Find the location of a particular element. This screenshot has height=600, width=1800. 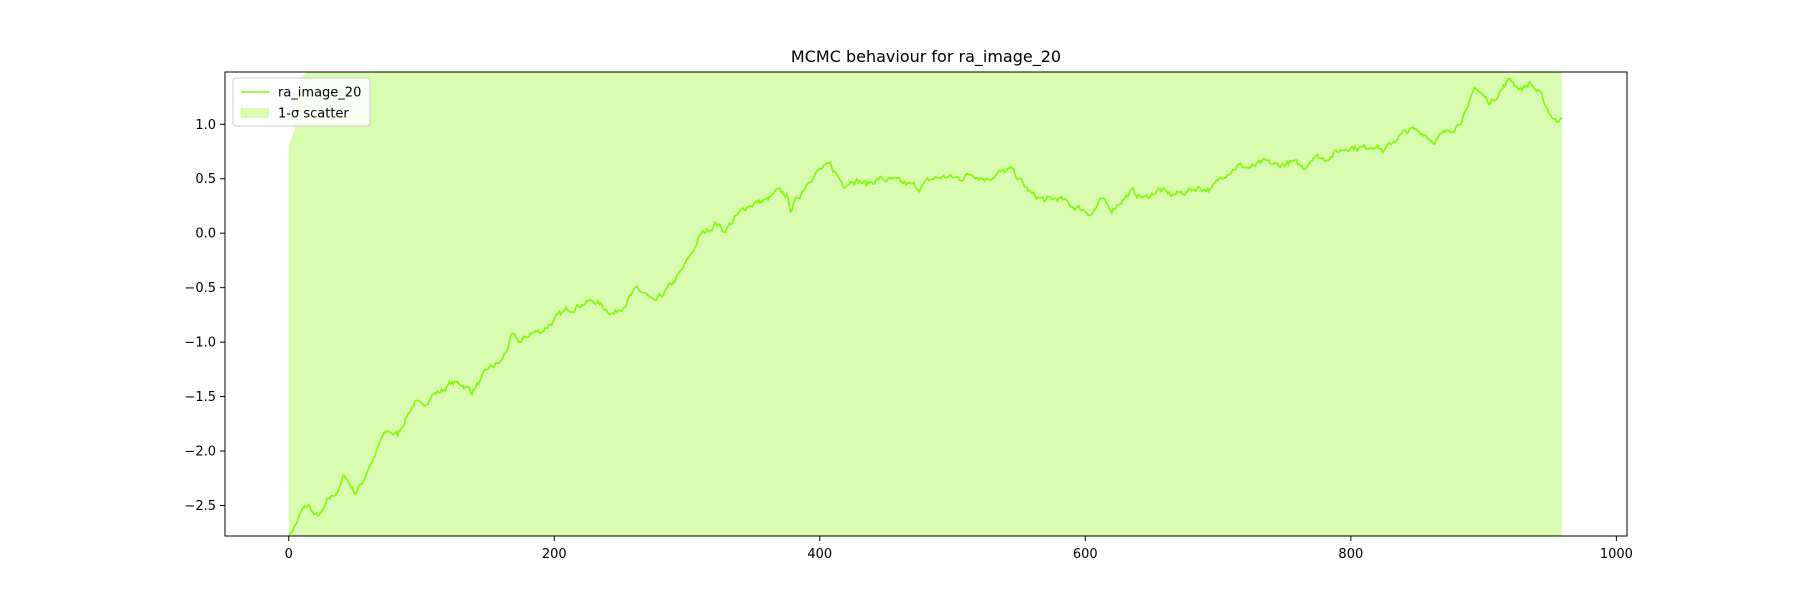

y-tick-label: −2.0 is located at coordinates (200, 452).